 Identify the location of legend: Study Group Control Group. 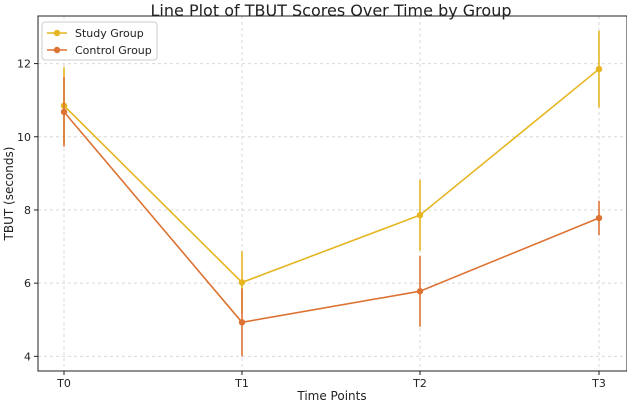
(99, 41).